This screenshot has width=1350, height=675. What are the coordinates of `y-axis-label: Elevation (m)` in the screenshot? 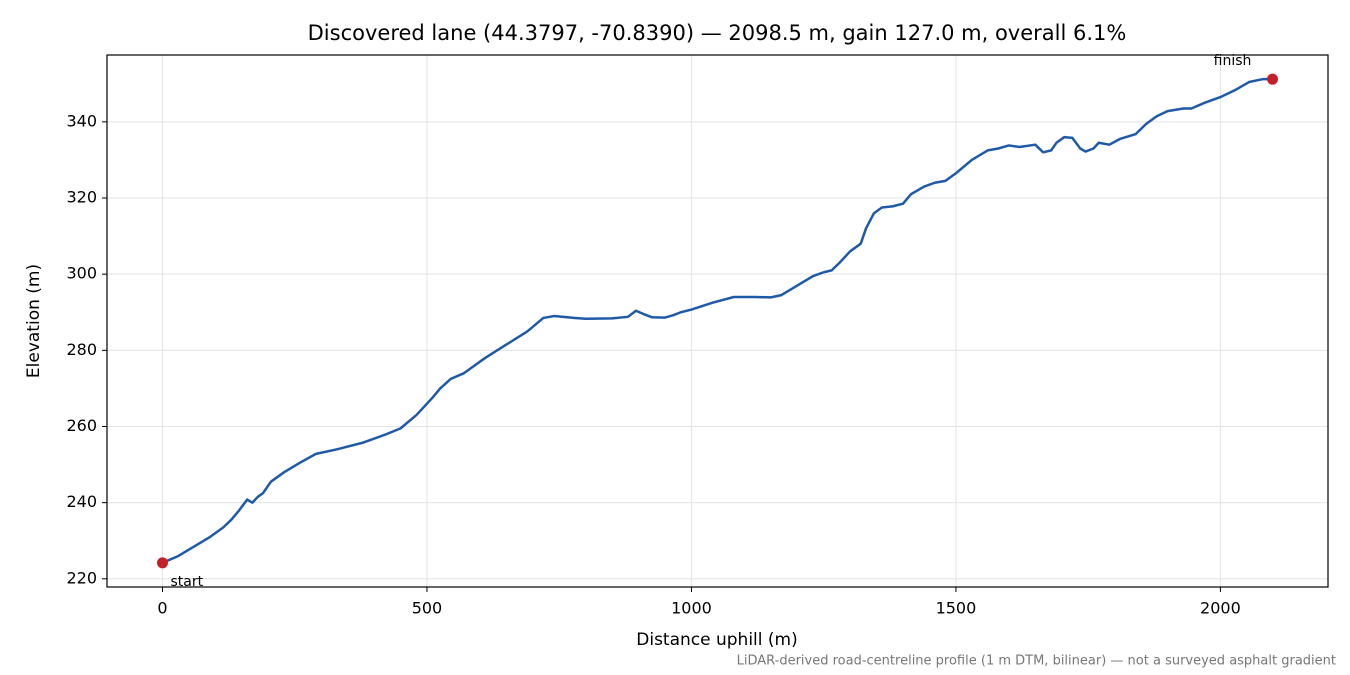 It's located at (34, 321).